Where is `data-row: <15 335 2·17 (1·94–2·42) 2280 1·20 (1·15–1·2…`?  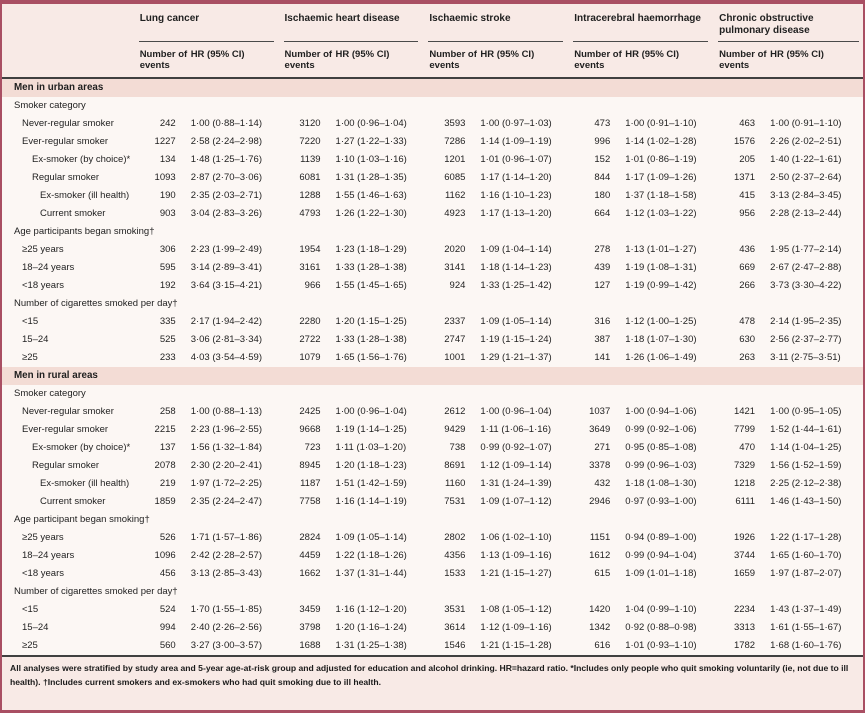
data-row: <15 335 2·17 (1·94–2·42) 2280 1·20 (1·15–1·2… is located at coordinates (432, 322).